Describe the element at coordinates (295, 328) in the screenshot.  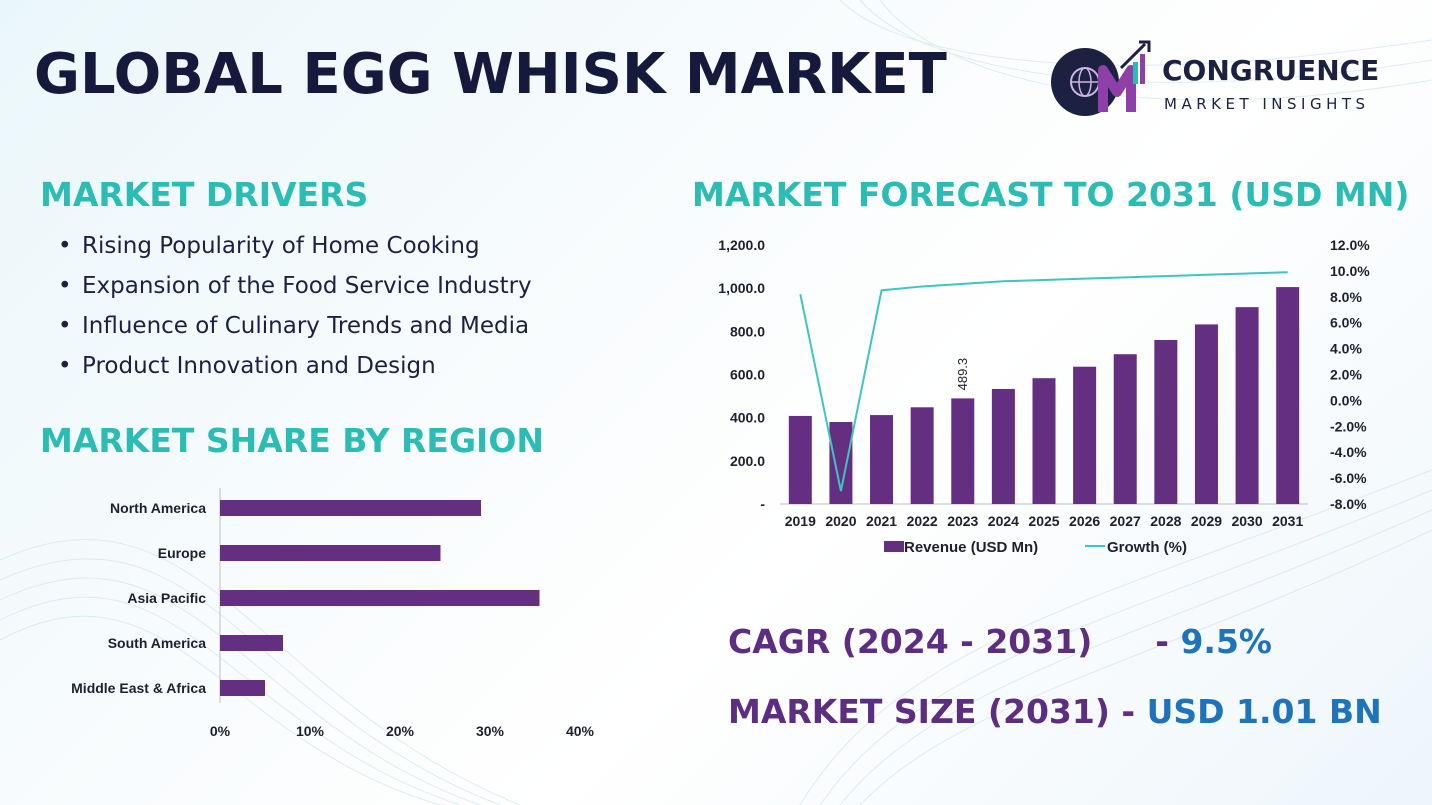
I see `list-item: • Influence of Culinary Trends and Media` at that location.